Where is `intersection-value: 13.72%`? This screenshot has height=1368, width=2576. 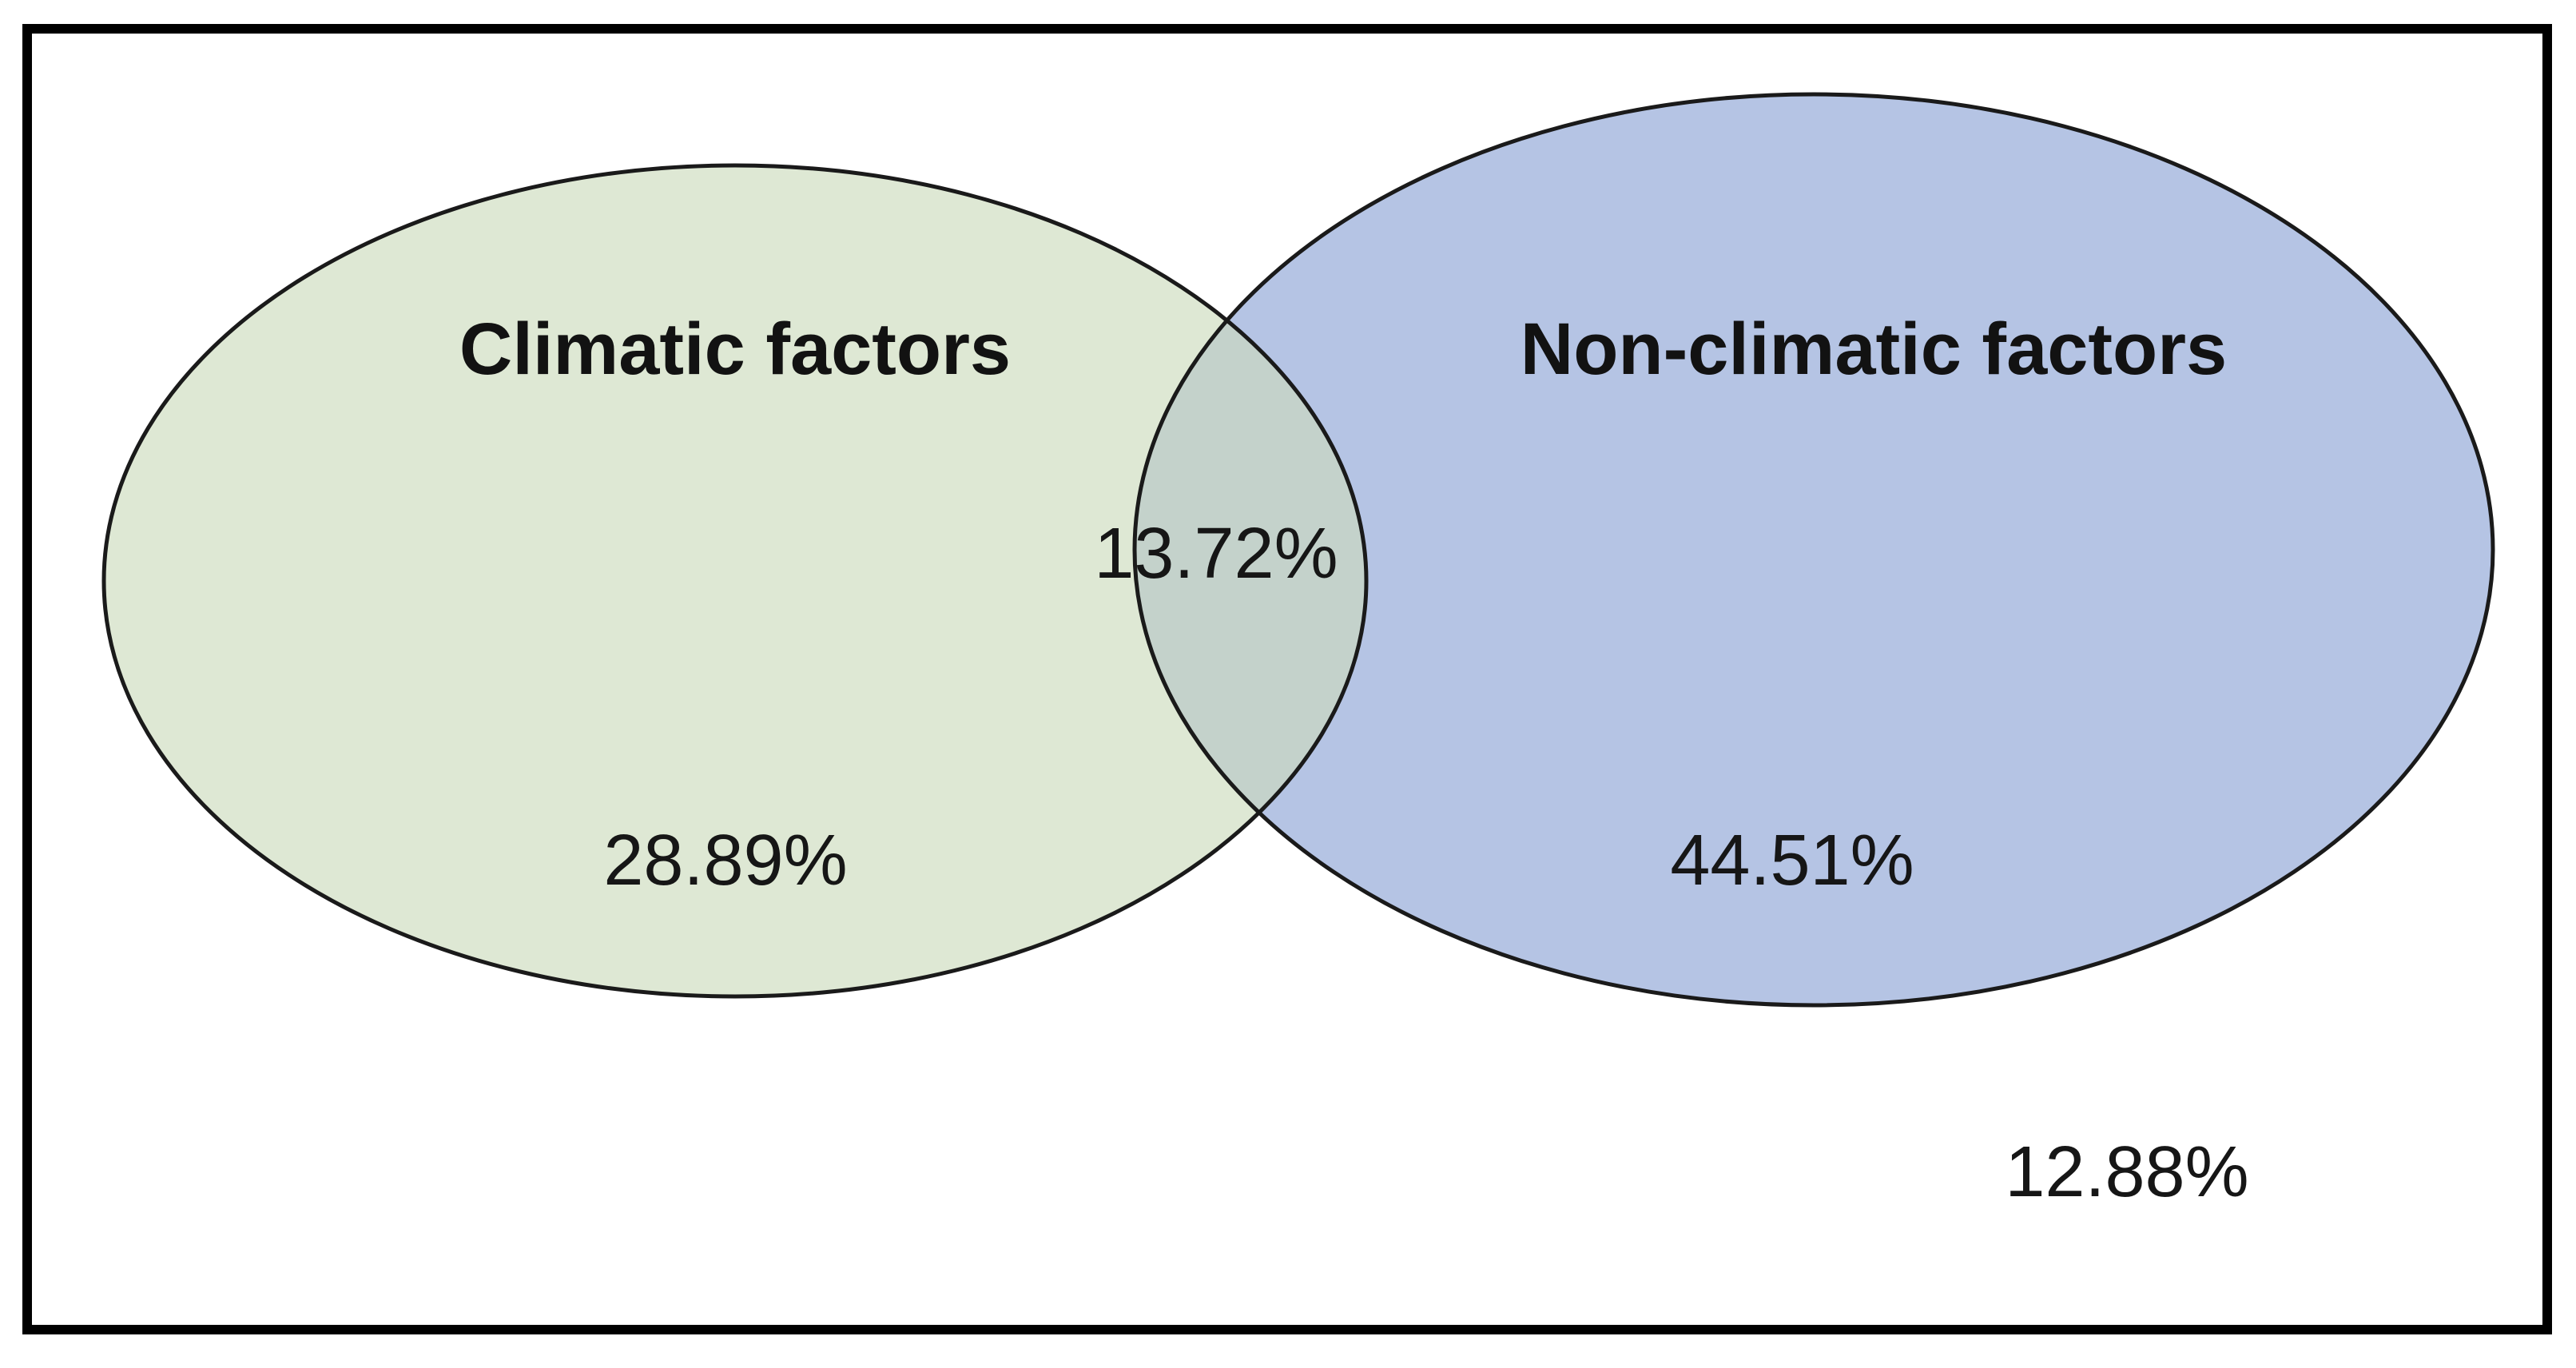
intersection-value: 13.72% is located at coordinates (1216, 554).